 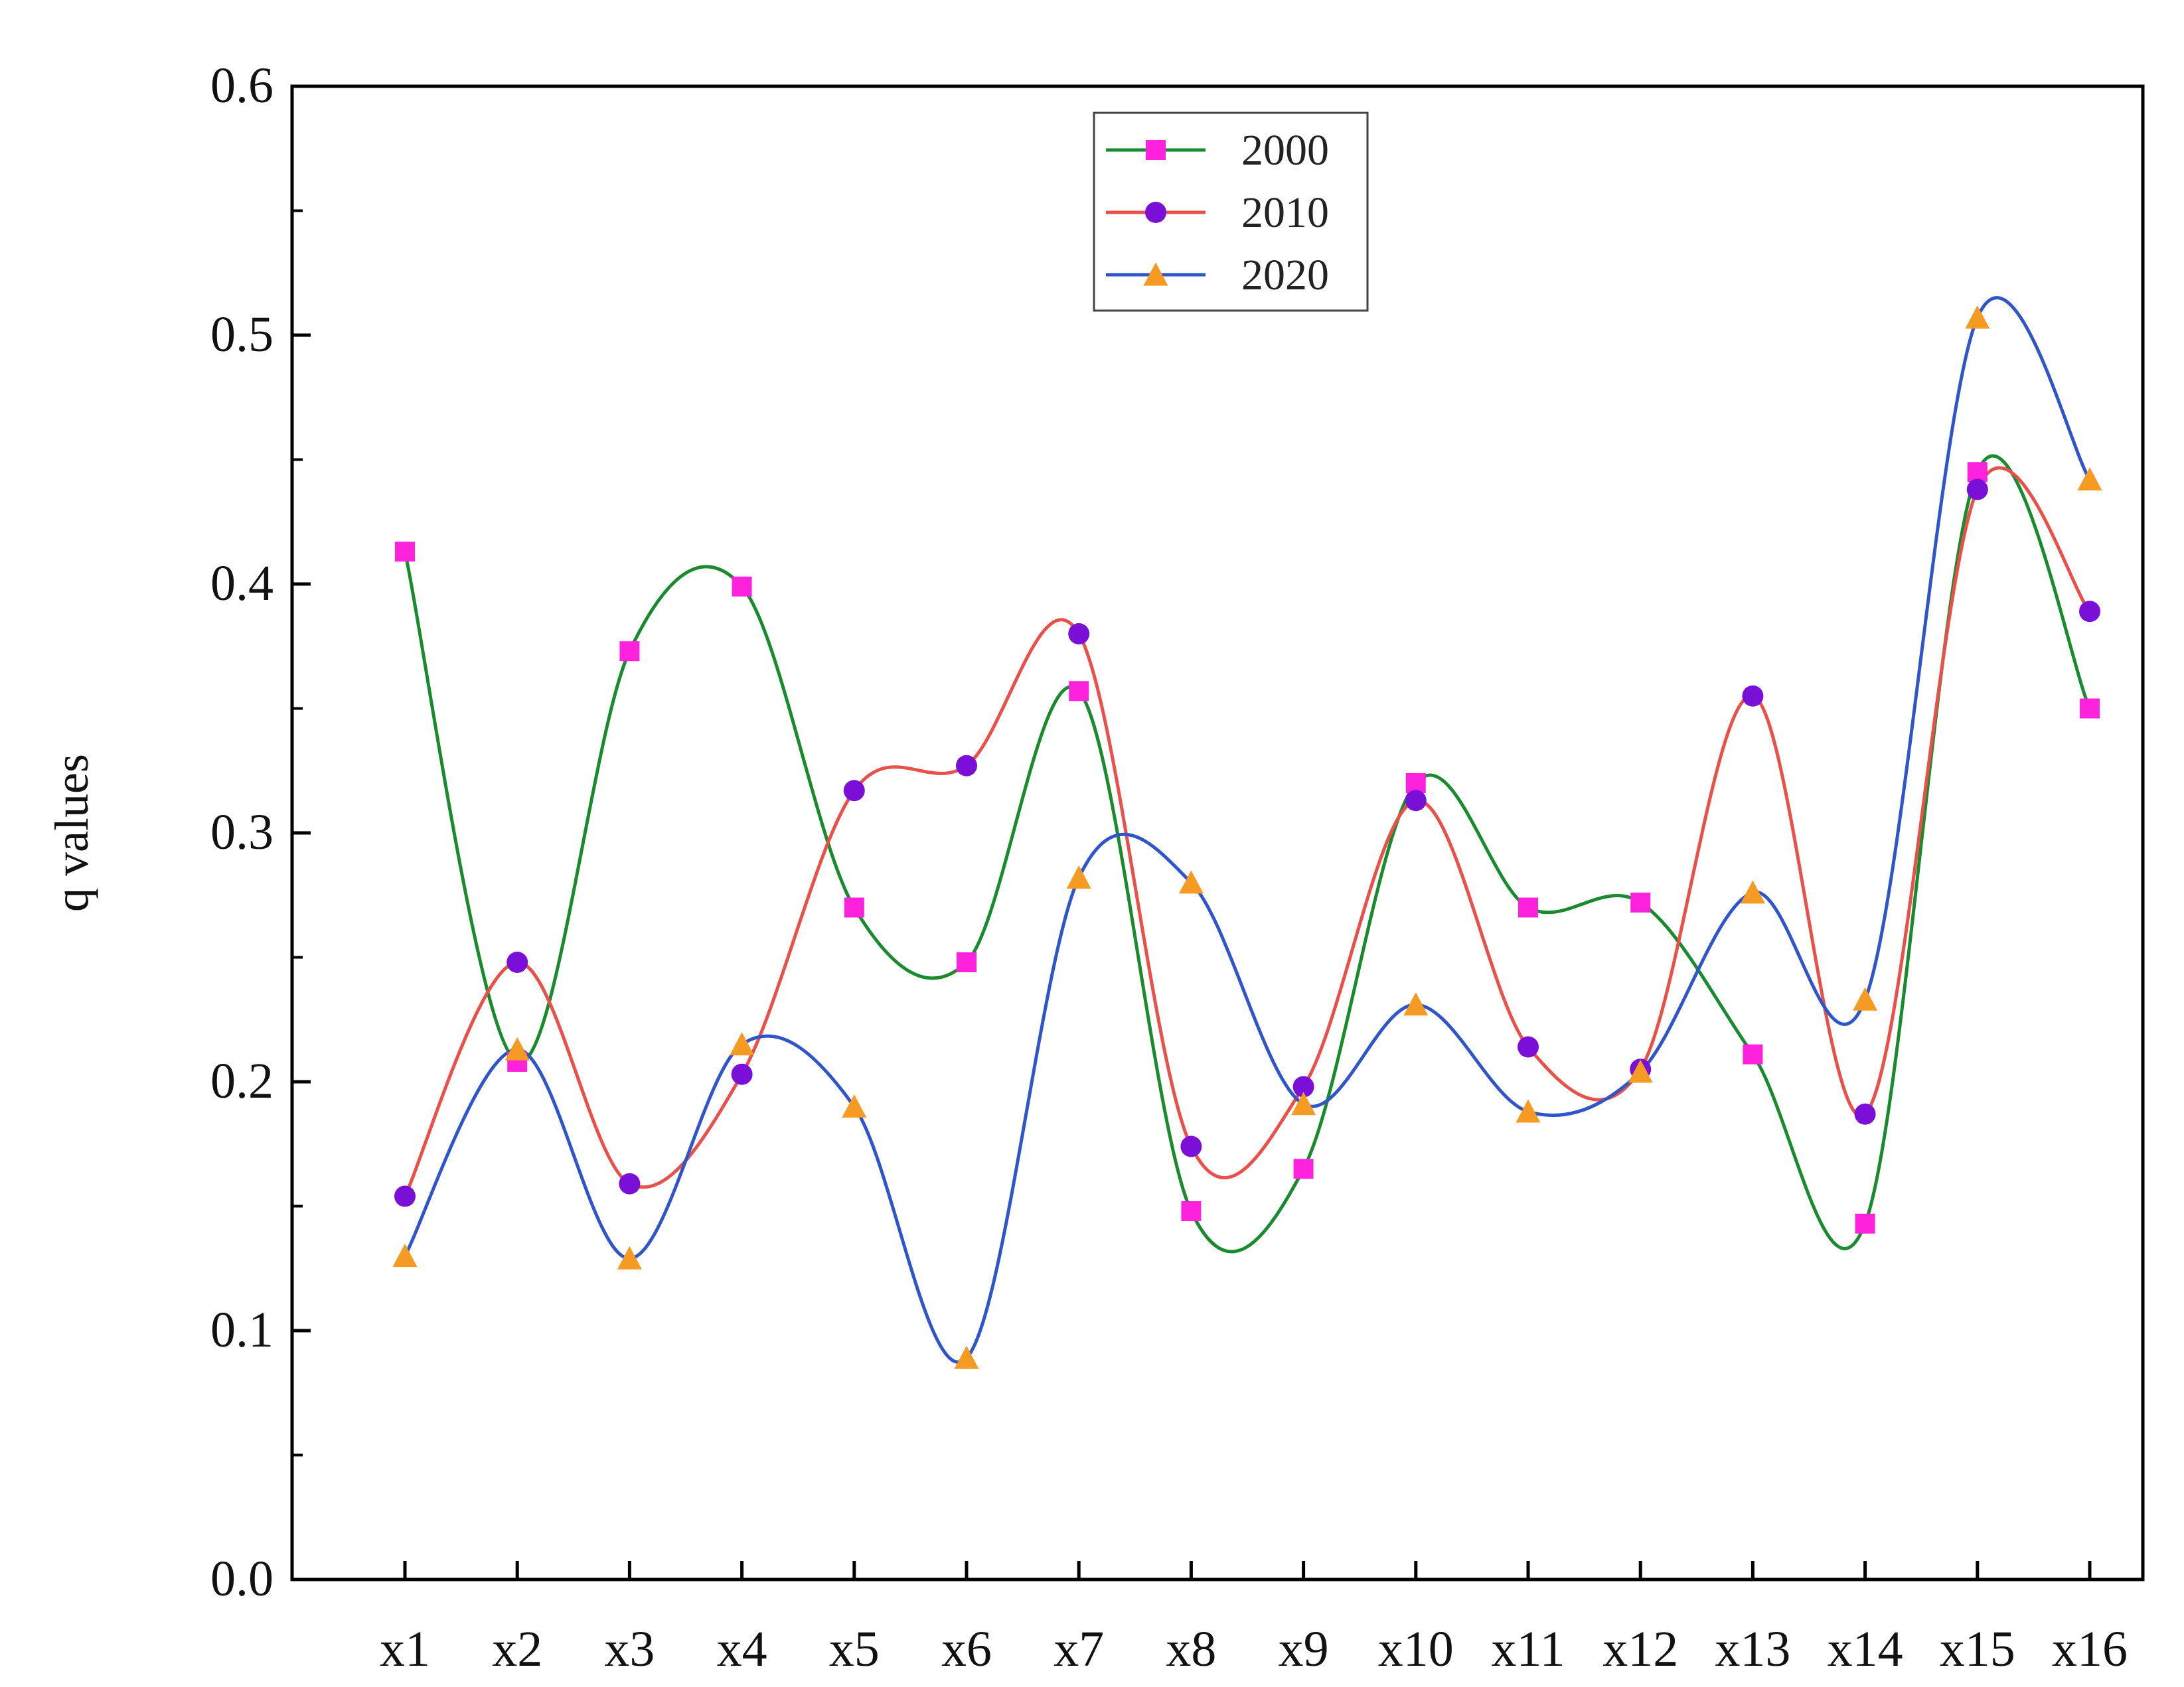 I want to click on x-axis-ticks: x1 x2 x3 x4 x5 x6 x7 x8 x9 x10 x11 x12 x13 x14 x15 x16, so click(x=1254, y=1619).